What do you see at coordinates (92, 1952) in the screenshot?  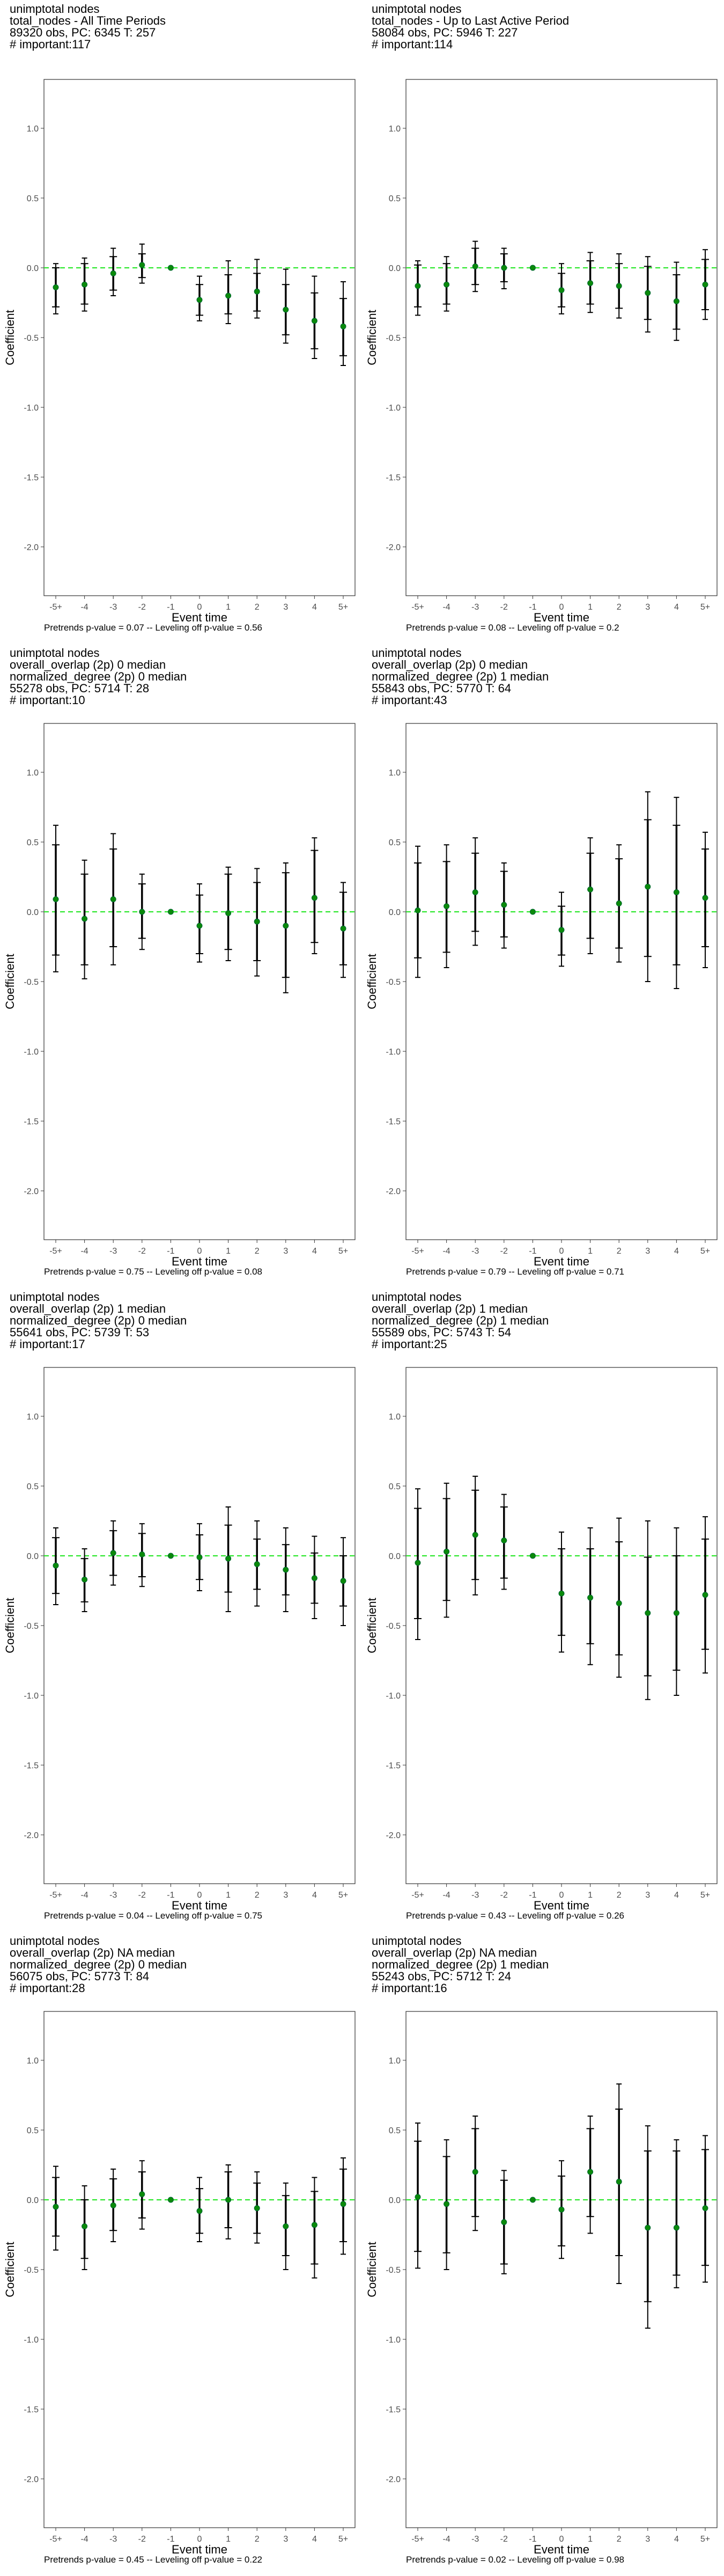 I see `title-line: overall_overlap (2p) NA median` at bounding box center [92, 1952].